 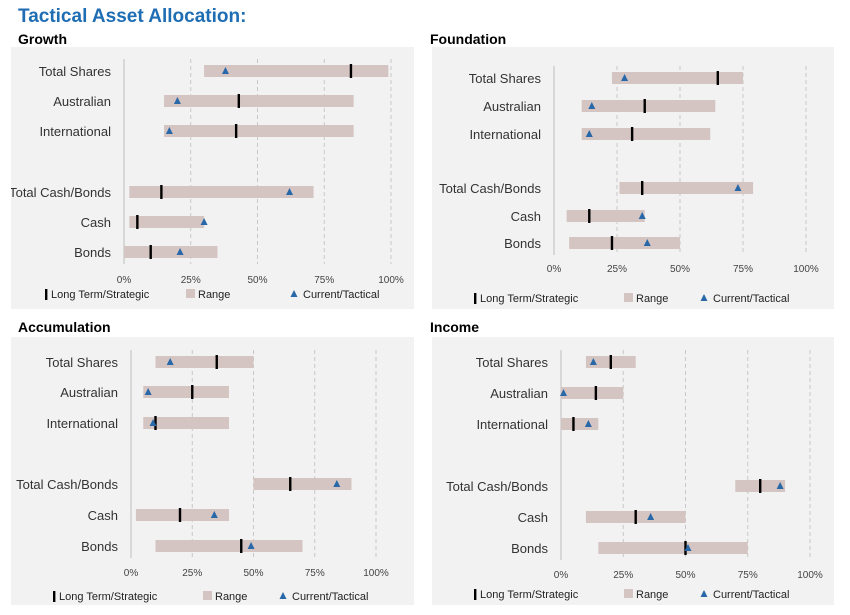 I want to click on page-title: Tactical Asset Allocation:, so click(x=132, y=16).